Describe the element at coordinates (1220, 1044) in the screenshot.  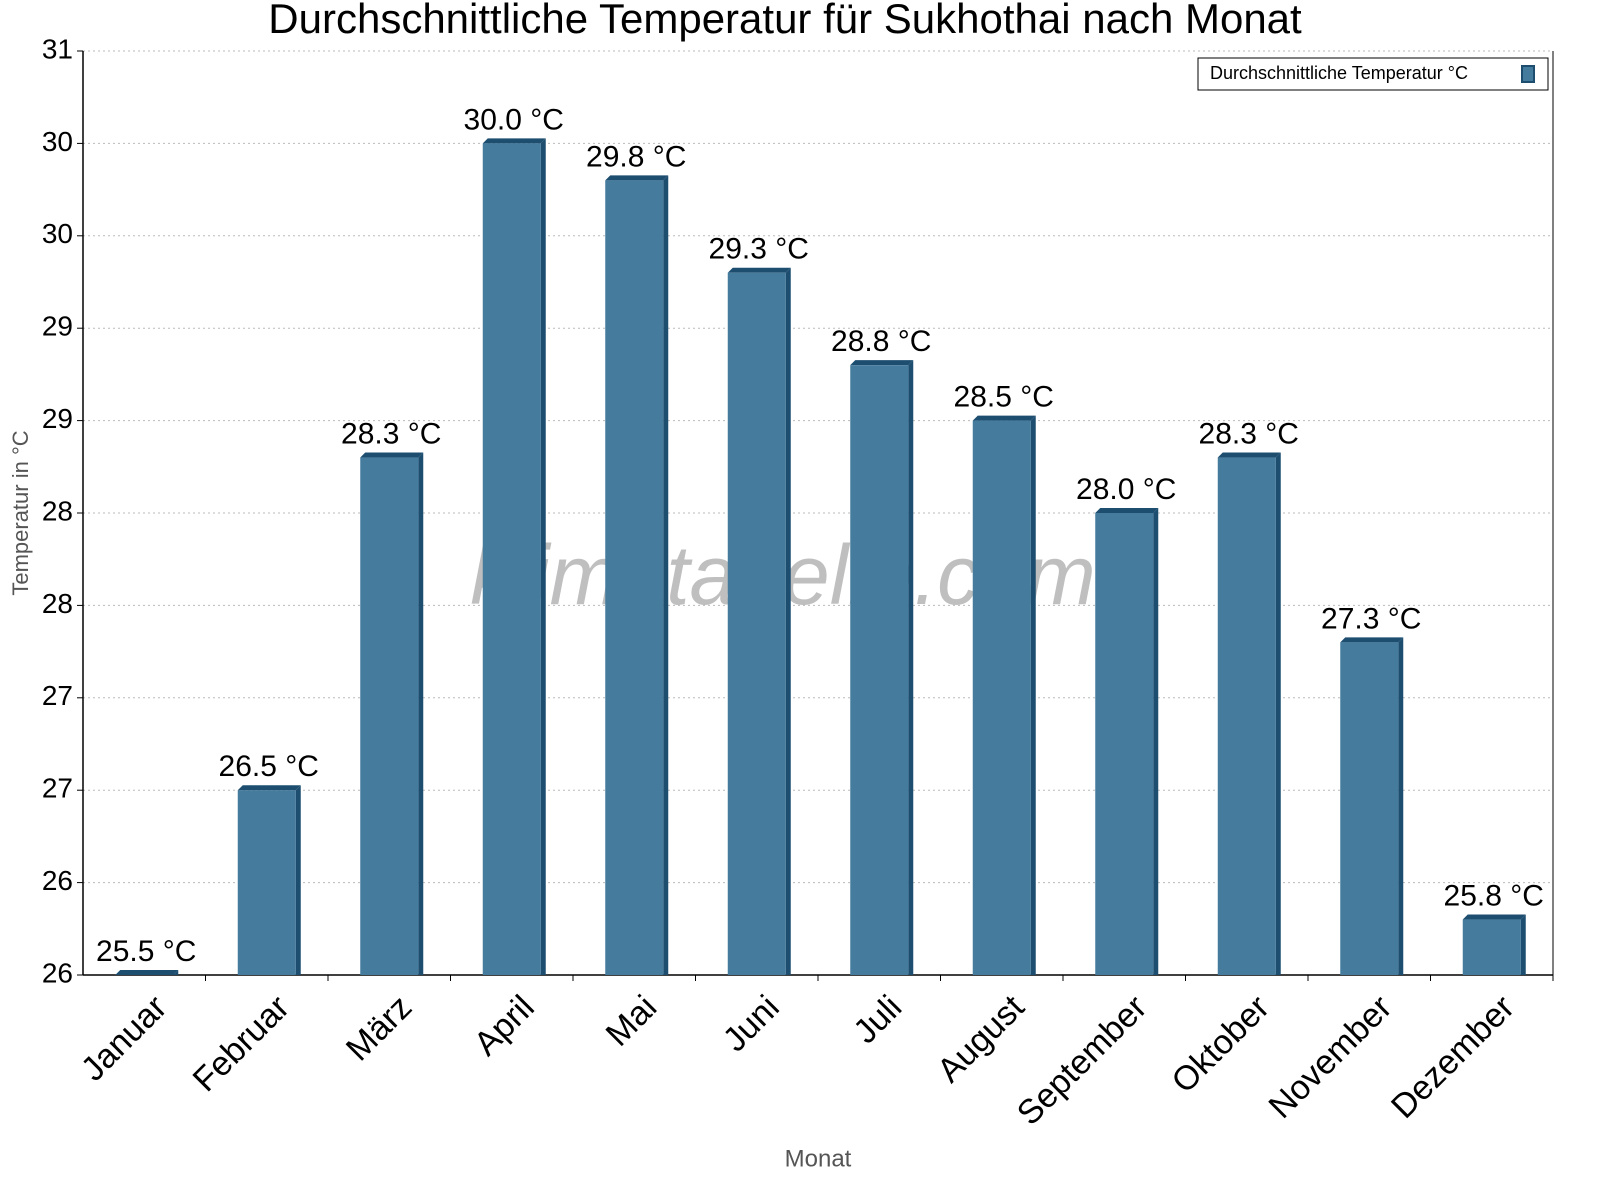
I see `x-tick-label: Oktober` at that location.